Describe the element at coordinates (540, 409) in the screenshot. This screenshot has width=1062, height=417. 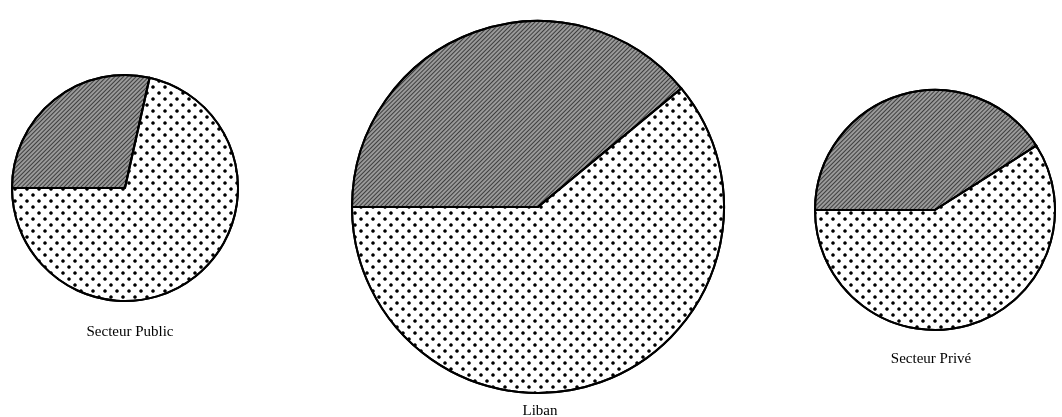
I see `text: Liban` at that location.